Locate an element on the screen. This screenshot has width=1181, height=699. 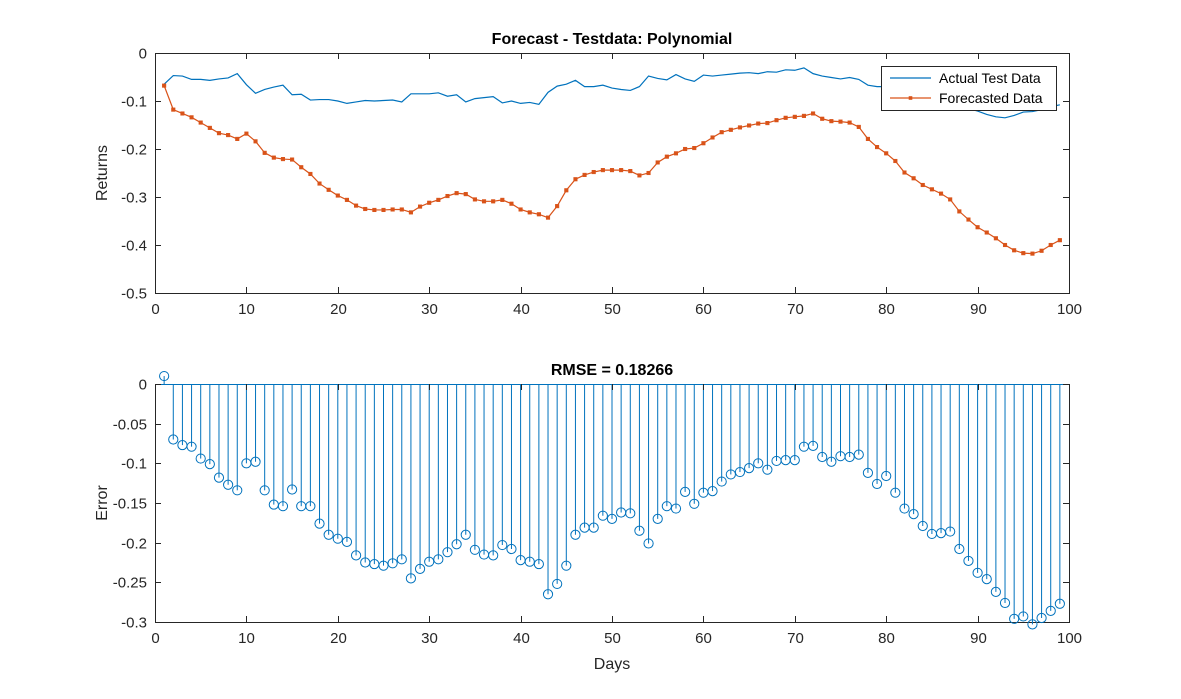
legend-box is located at coordinates (969, 88).